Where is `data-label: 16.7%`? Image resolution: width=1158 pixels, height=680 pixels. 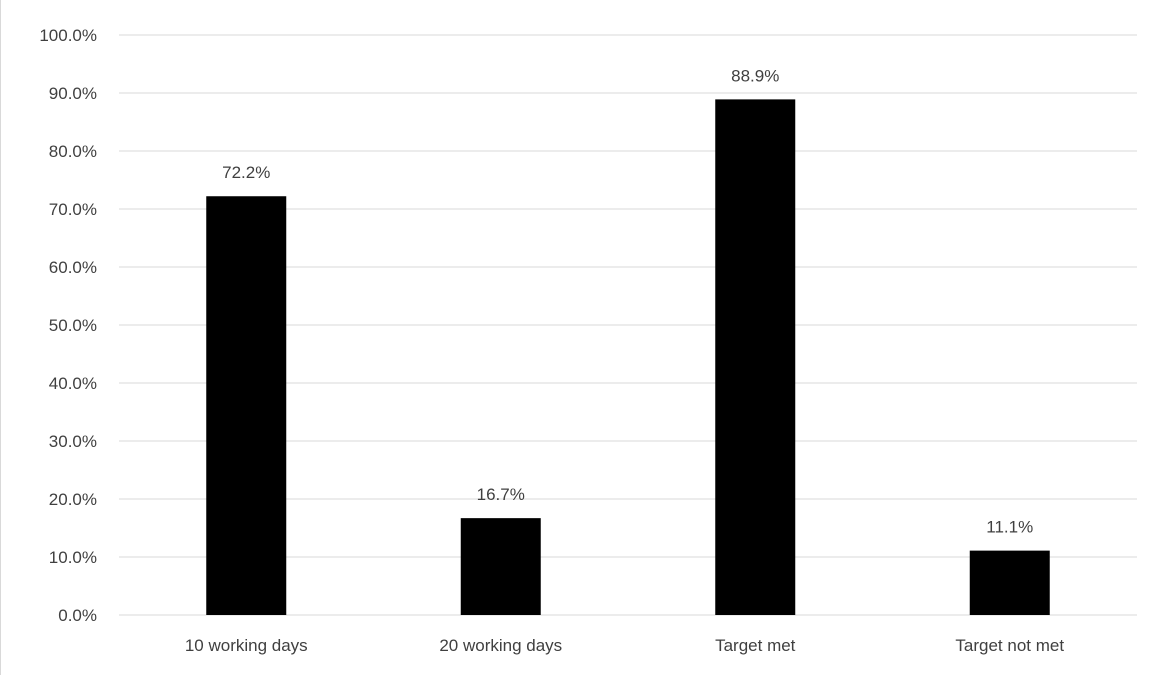
data-label: 16.7% is located at coordinates (501, 494).